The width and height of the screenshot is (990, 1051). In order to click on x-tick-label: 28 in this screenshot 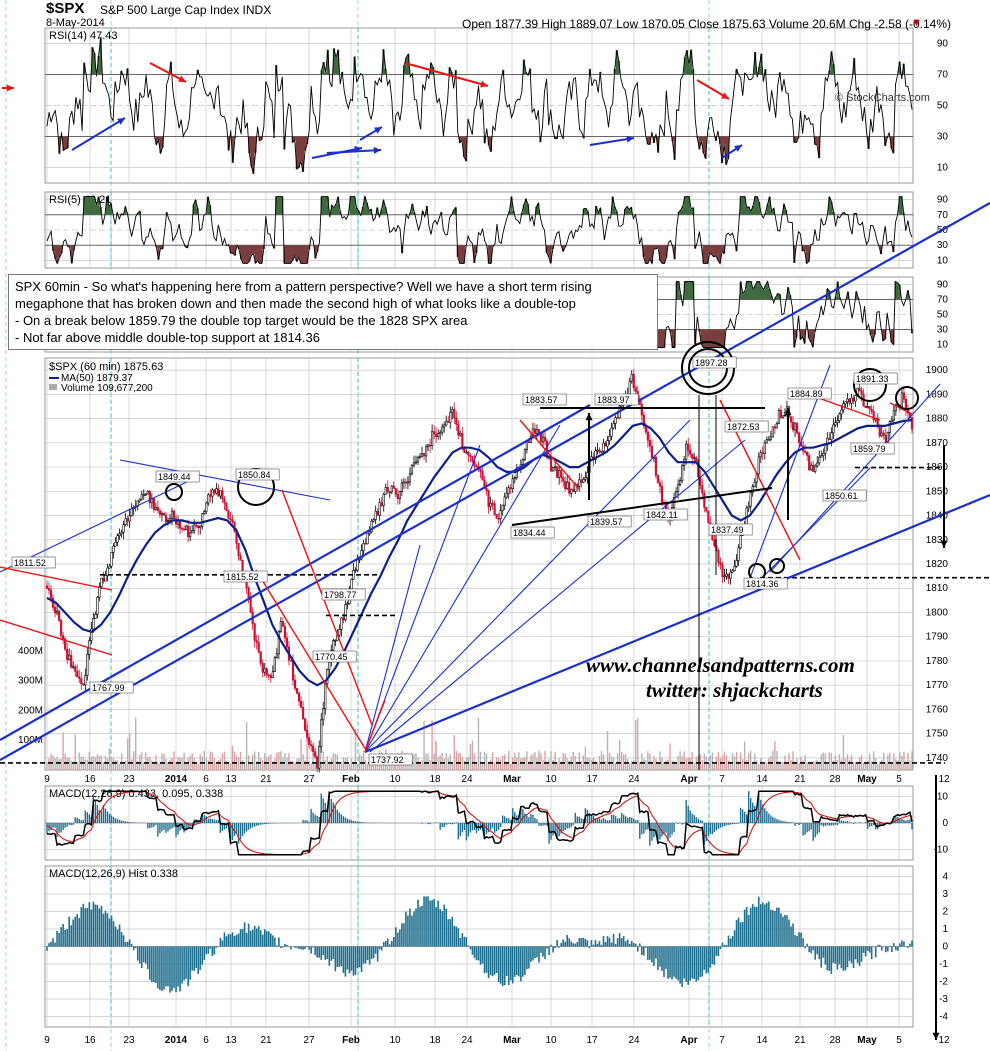, I will do `click(835, 1040)`.